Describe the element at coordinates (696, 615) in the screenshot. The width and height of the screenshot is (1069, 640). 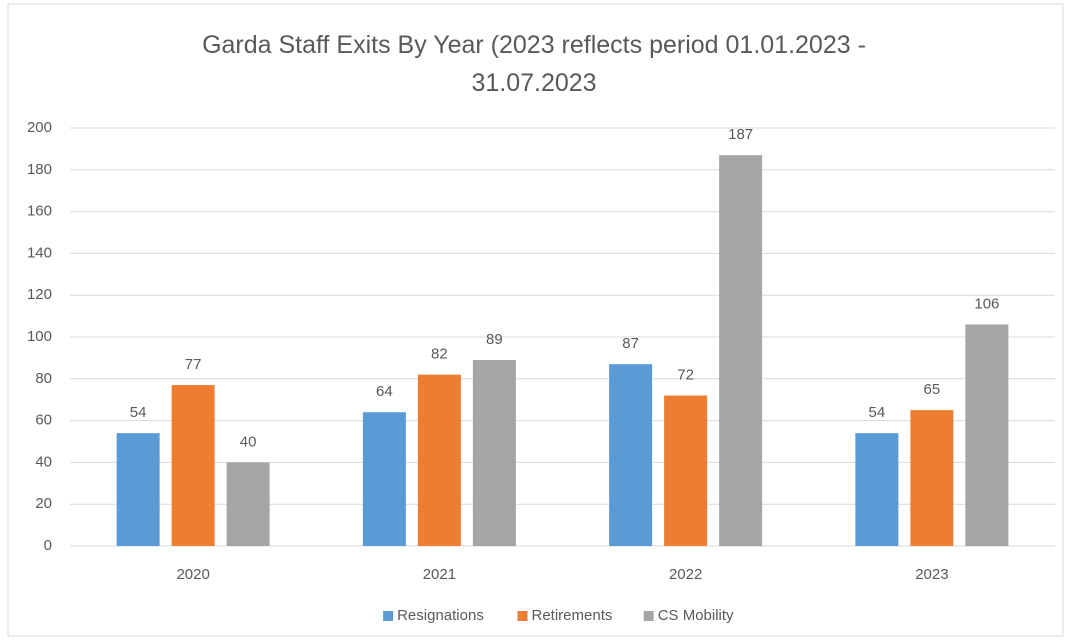
I see `legend-label: CS Mobility` at that location.